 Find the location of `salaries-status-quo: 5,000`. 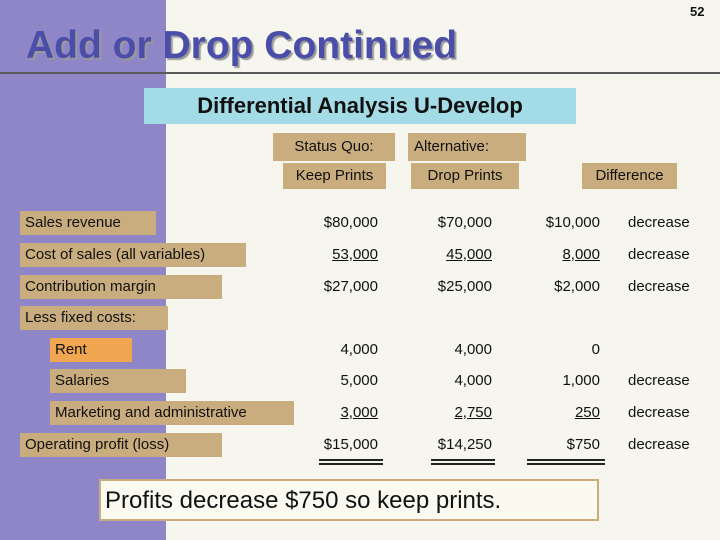

salaries-status-quo: 5,000 is located at coordinates (359, 380).